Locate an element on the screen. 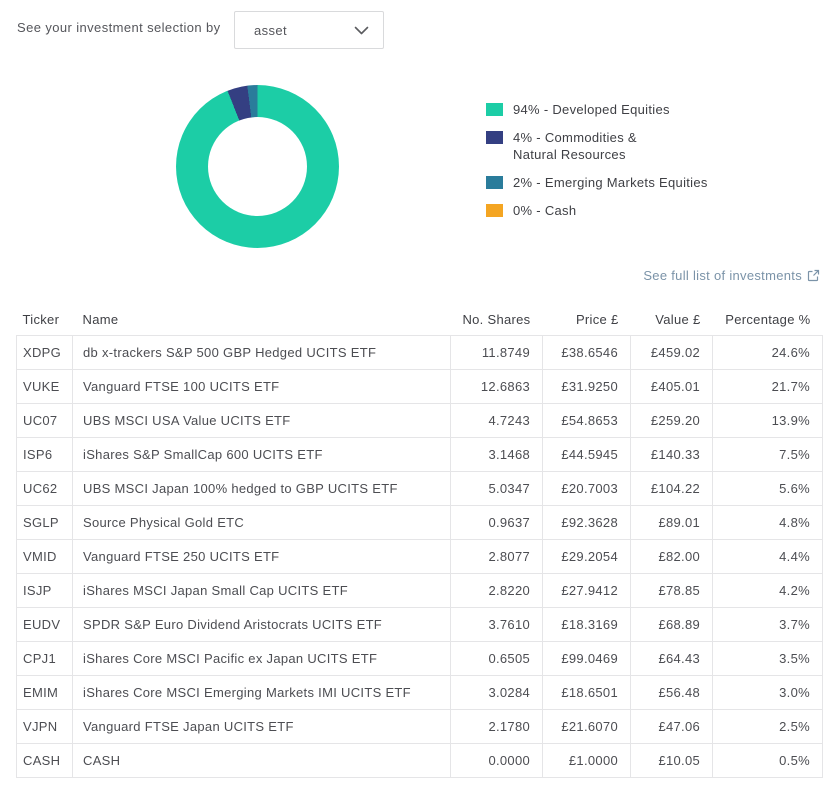 Image resolution: width=832 pixels, height=787 pixels. cell-price: £29.2054 is located at coordinates (586, 556).